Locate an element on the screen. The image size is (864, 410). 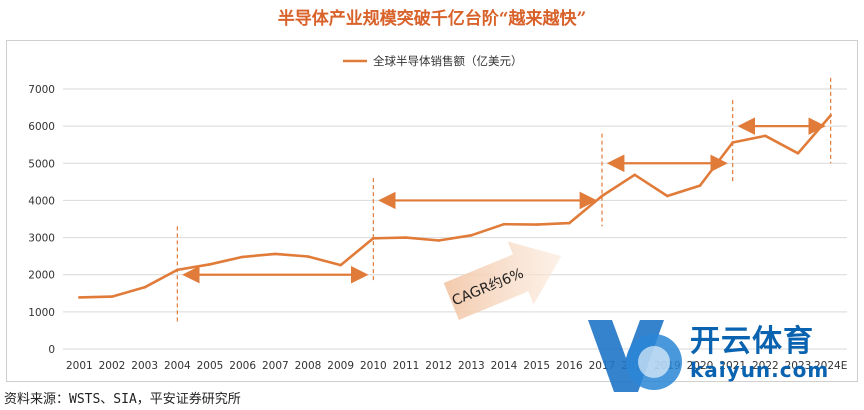
watermark-logo is located at coordinates (635, 356).